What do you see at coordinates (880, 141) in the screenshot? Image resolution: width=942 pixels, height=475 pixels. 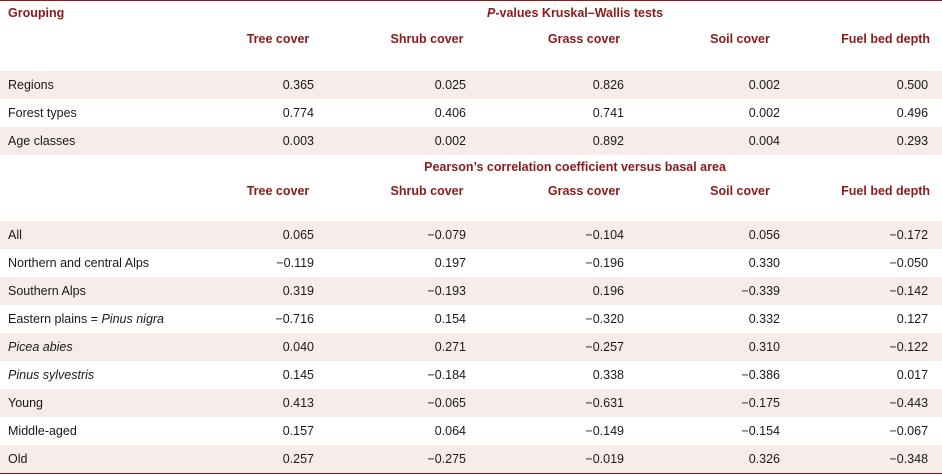 I see `cell-value: 0.293` at bounding box center [880, 141].